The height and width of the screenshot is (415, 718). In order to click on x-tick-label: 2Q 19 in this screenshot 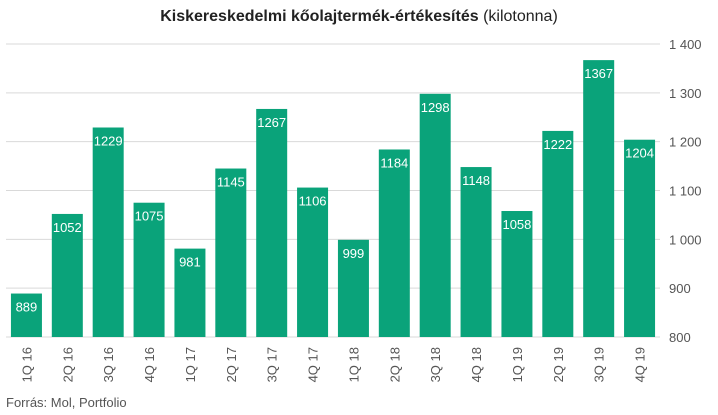, I will do `click(558, 364)`.